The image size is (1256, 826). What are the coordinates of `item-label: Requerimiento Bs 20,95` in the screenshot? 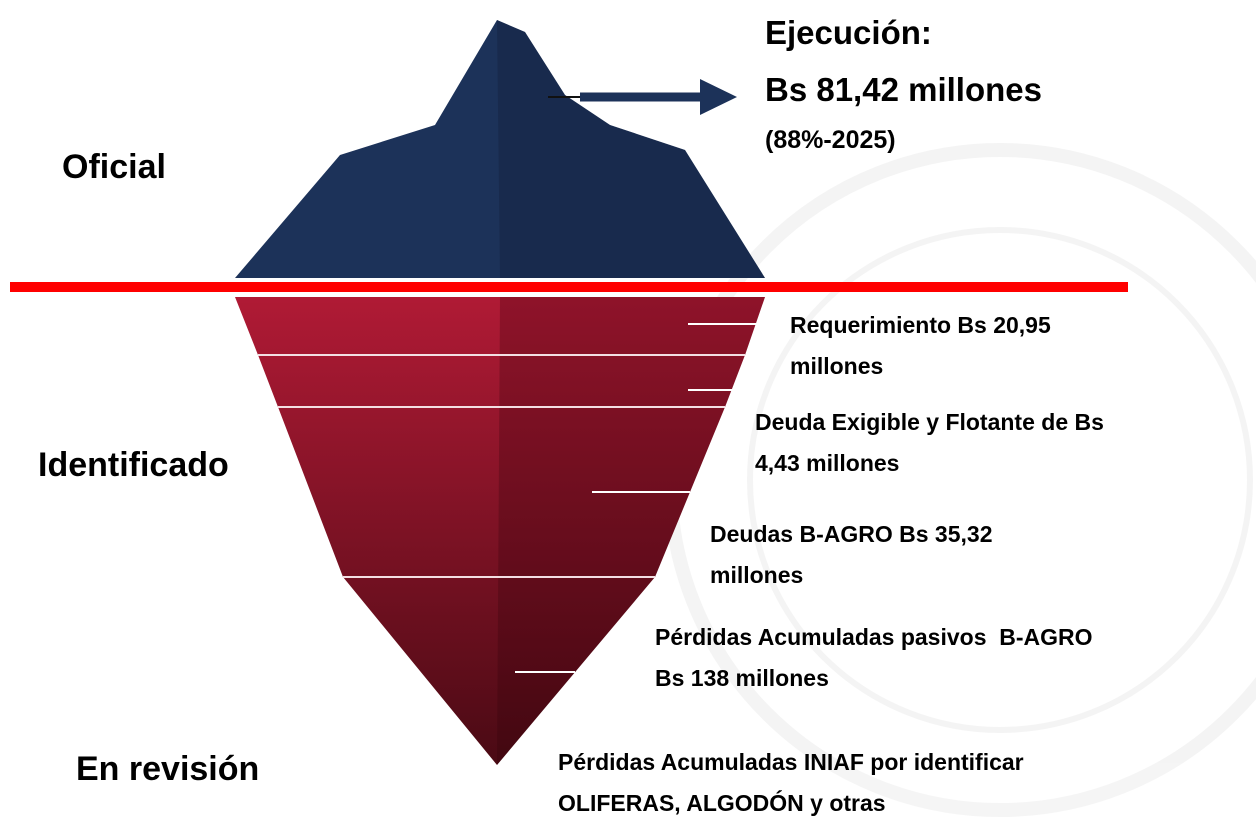 It's located at (920, 325).